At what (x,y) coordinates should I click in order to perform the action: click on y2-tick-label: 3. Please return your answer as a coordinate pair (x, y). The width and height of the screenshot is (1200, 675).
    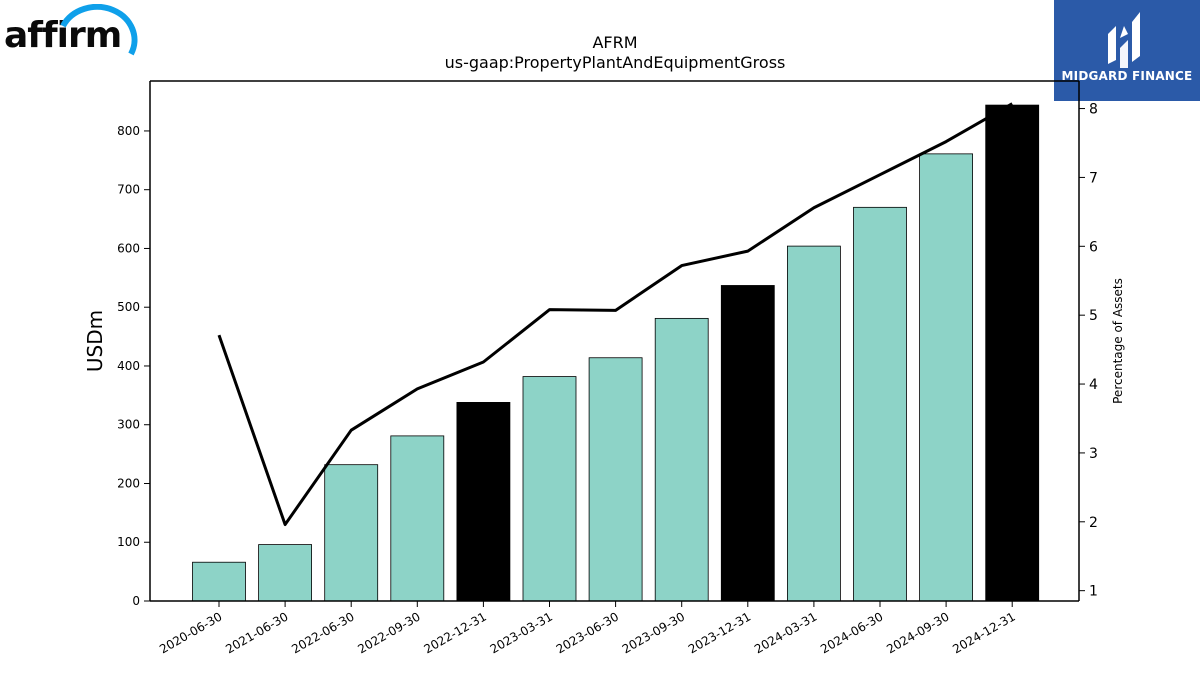
    Looking at the image, I should click on (1093, 454).